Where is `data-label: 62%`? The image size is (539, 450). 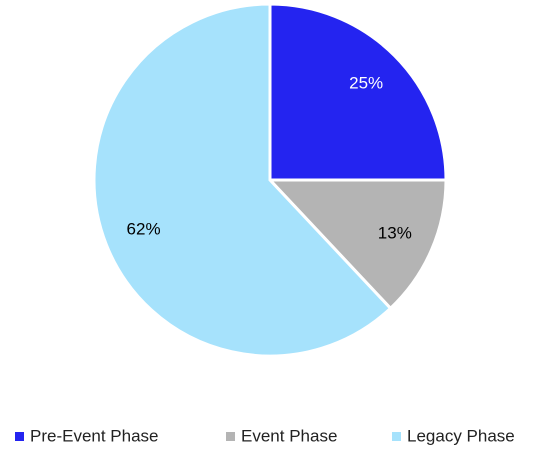 data-label: 62% is located at coordinates (144, 229).